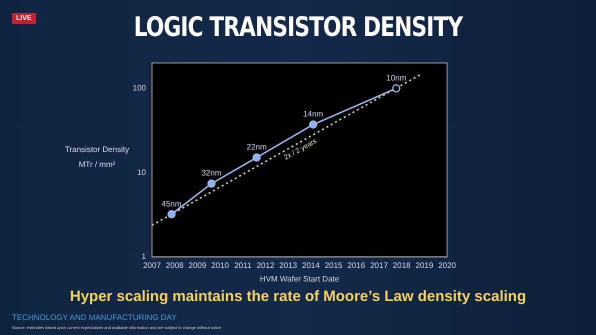  I want to click on x-tick-label: 2013, so click(288, 265).